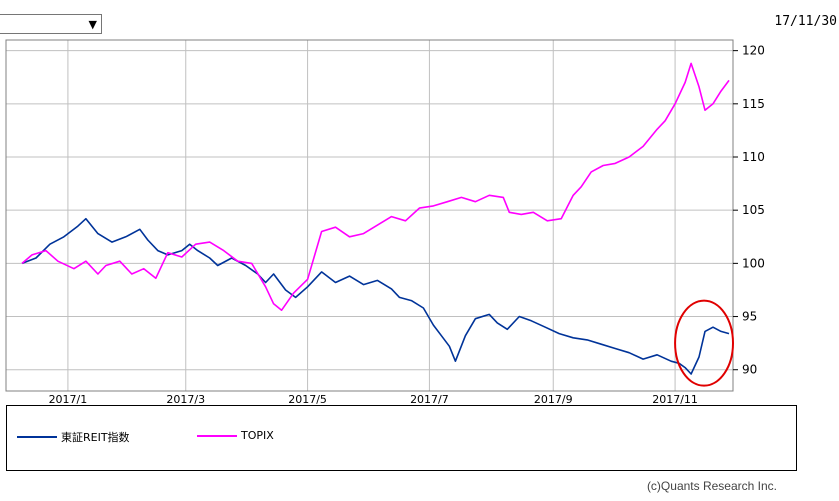 The width and height of the screenshot is (839, 501). What do you see at coordinates (753, 210) in the screenshot?
I see `y-tick-label: 105` at bounding box center [753, 210].